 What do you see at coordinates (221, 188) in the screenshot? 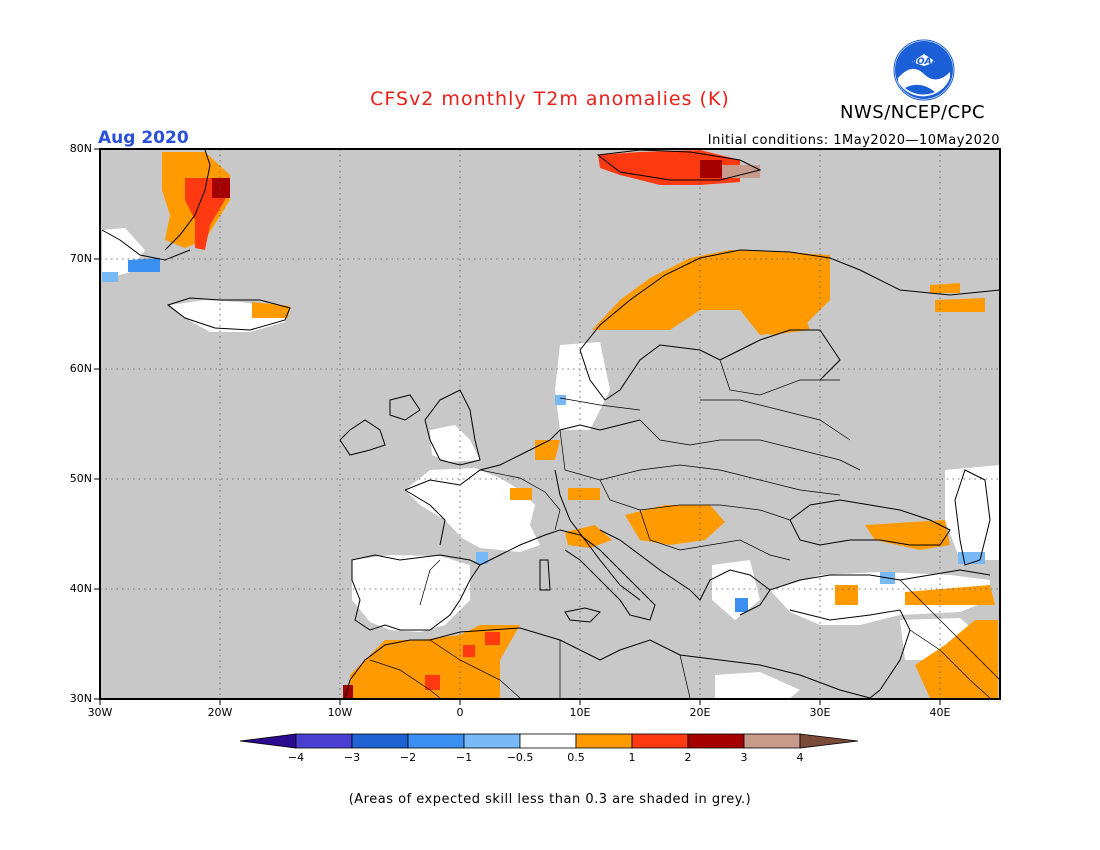
I see `anomaly-patch-greenland-dark` at bounding box center [221, 188].